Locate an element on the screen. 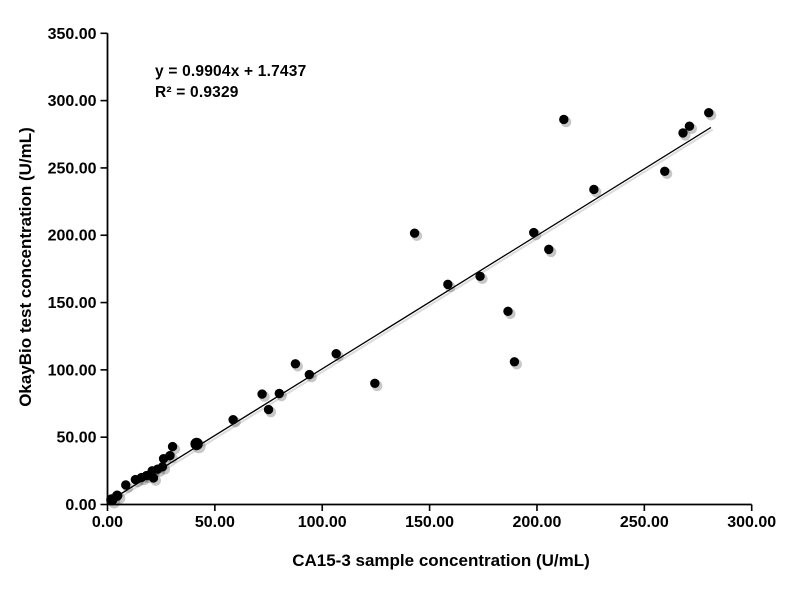 The image size is (787, 600). x-tick-label: 200.00 is located at coordinates (536, 522).